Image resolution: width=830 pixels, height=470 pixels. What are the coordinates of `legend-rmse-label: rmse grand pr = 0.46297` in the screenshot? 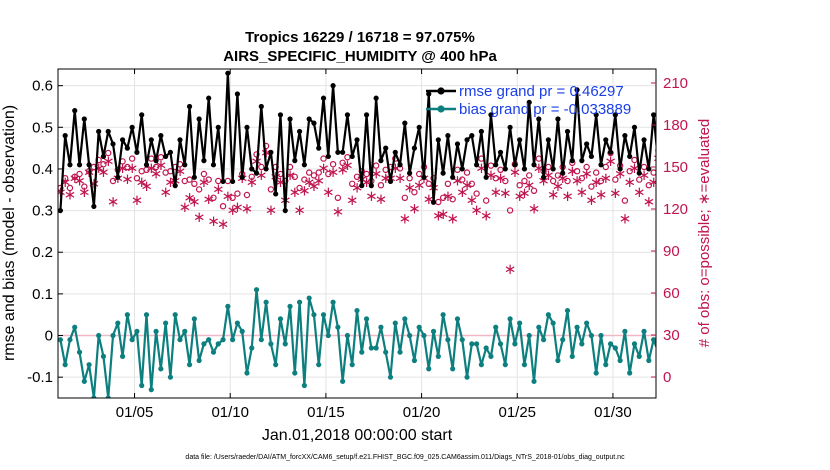 It's located at (541, 91).